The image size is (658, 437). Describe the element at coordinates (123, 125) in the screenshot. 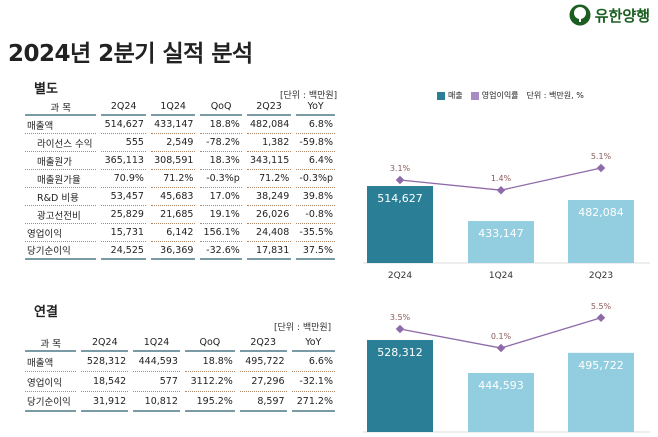

I see `cell: 514,627` at that location.